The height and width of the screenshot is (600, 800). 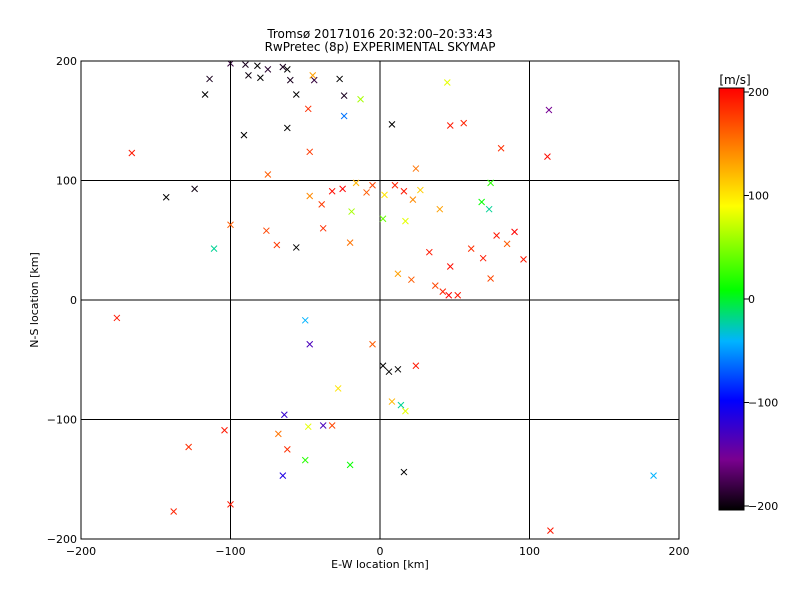 What do you see at coordinates (763, 506) in the screenshot?
I see `colorbar-tick-label: −200` at bounding box center [763, 506].